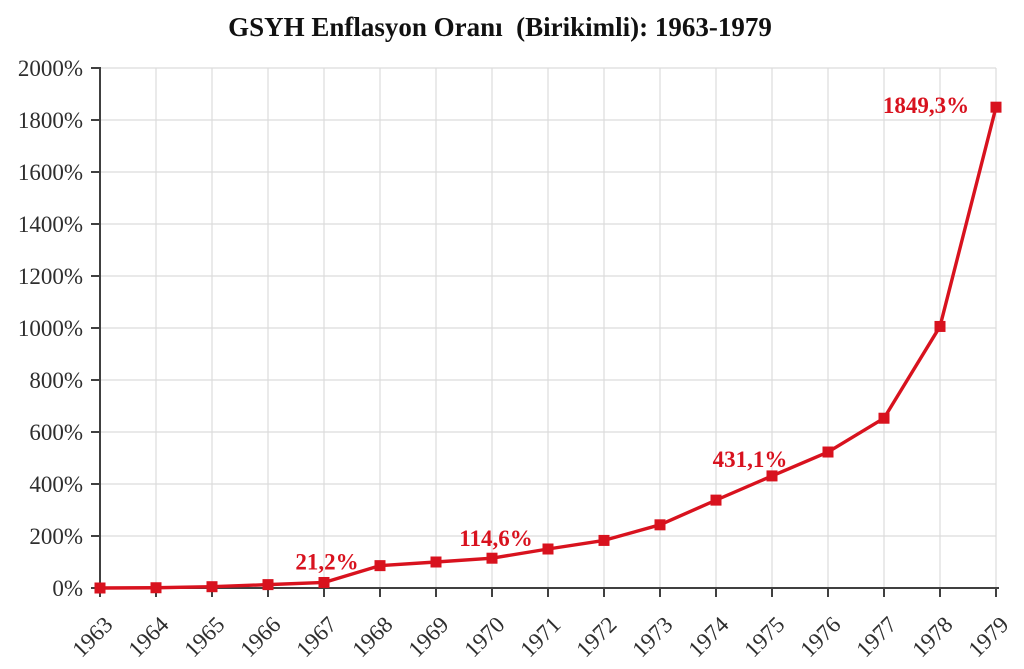 The image size is (1024, 669). What do you see at coordinates (940, 326) in the screenshot?
I see `data-point-1978` at bounding box center [940, 326].